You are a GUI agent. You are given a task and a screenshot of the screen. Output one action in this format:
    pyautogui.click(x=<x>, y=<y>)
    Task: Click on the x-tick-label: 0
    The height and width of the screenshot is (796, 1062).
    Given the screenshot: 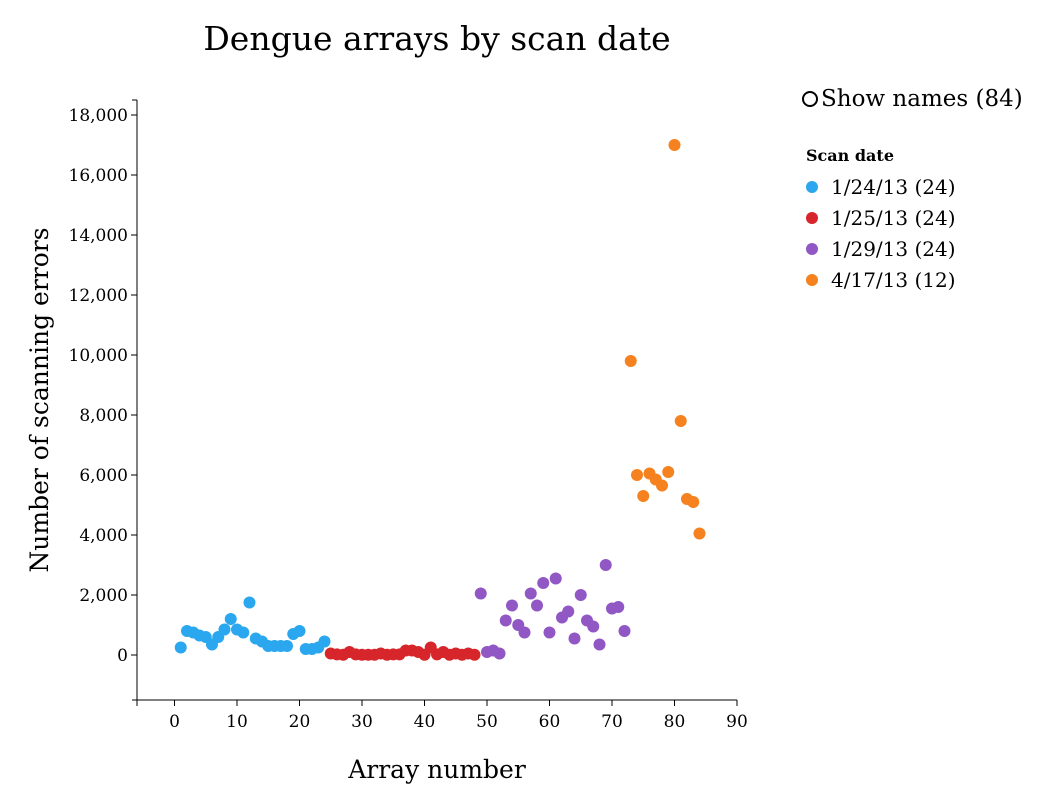 What is the action you would take?
    pyautogui.click(x=174, y=722)
    